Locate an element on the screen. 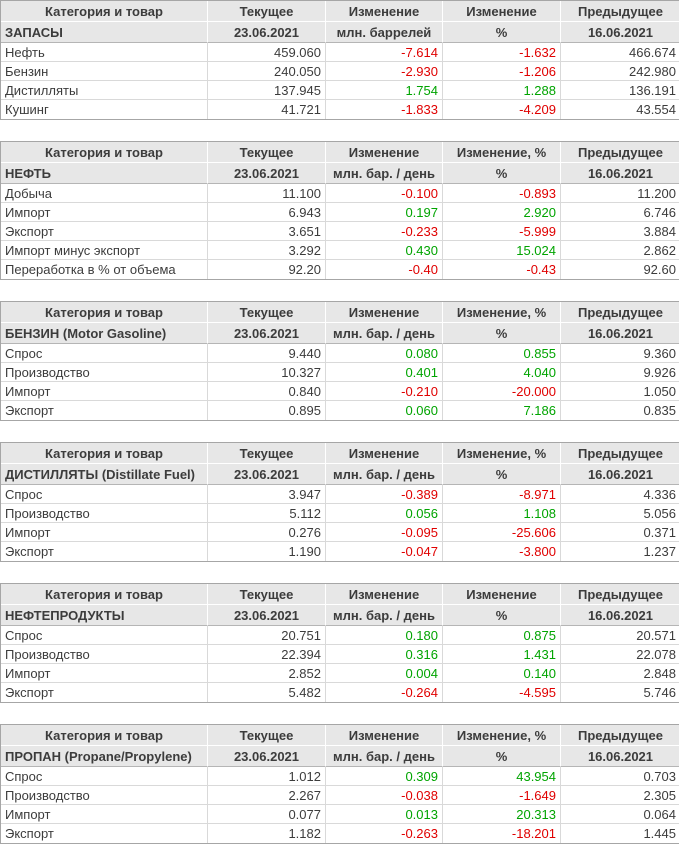  change-percent-cell: -8.971 is located at coordinates (502, 494).